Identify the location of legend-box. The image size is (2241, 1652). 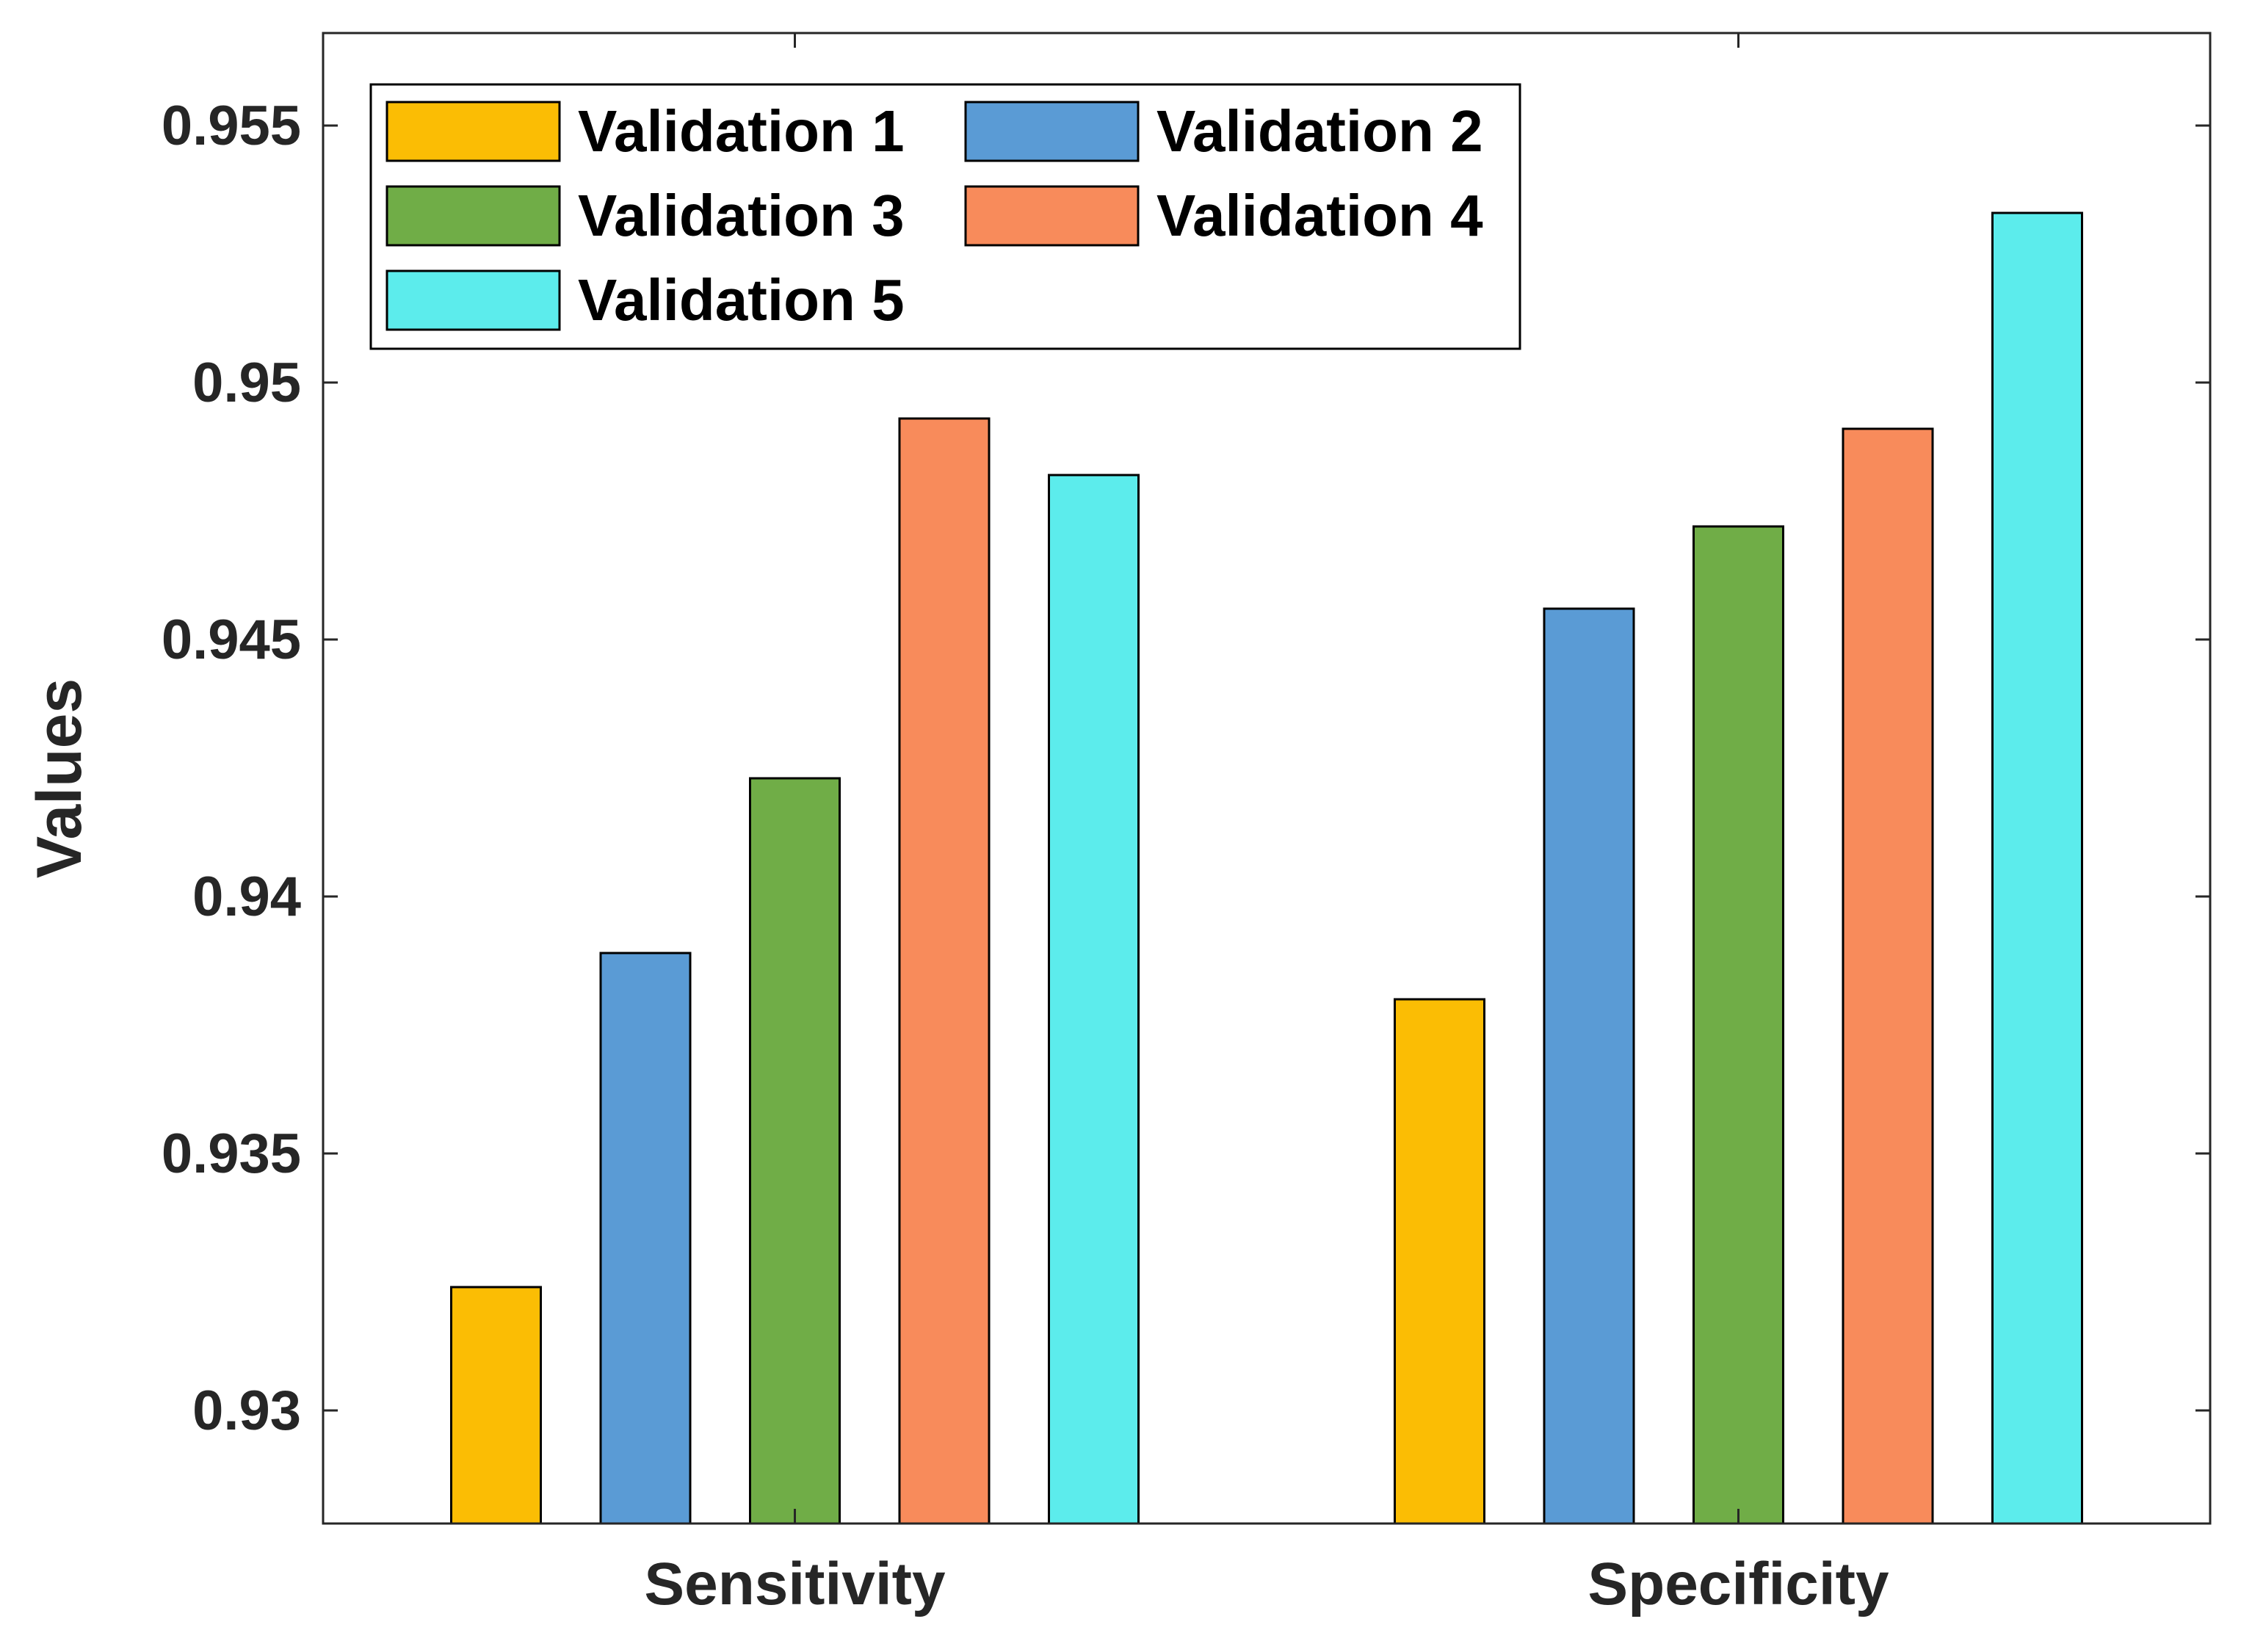
(945, 216).